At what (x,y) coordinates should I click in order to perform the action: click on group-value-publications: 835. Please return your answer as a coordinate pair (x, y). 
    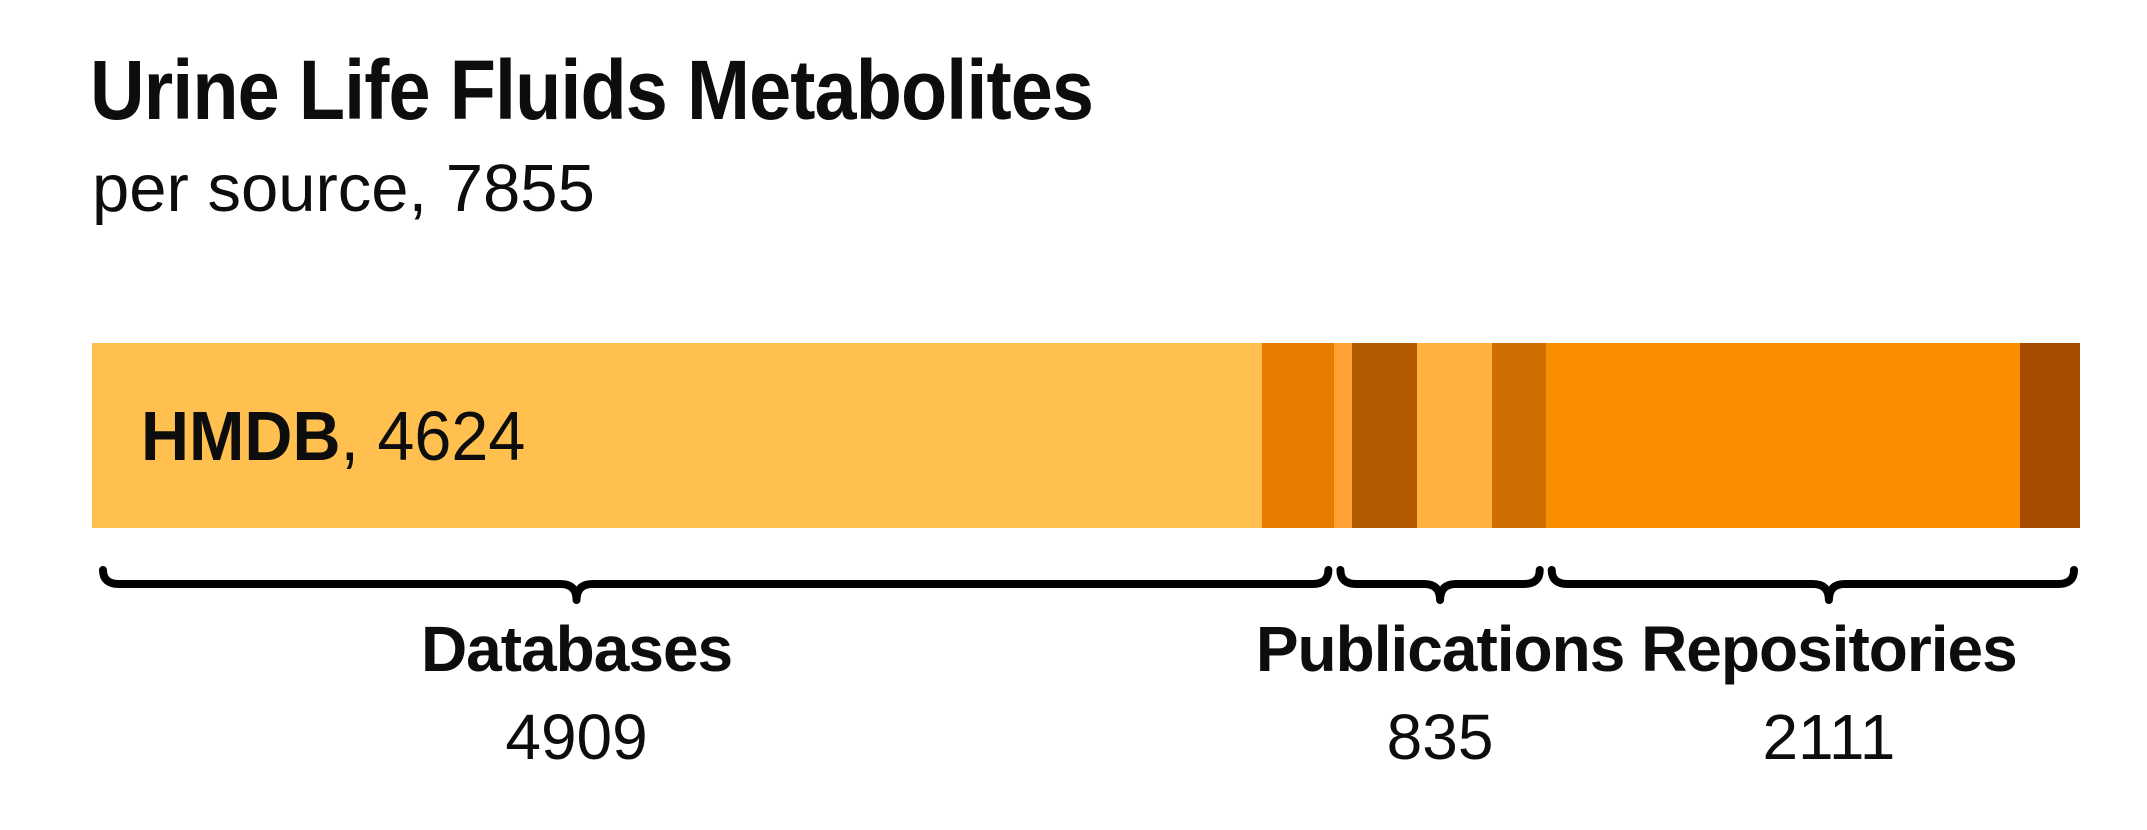
    Looking at the image, I should click on (1440, 737).